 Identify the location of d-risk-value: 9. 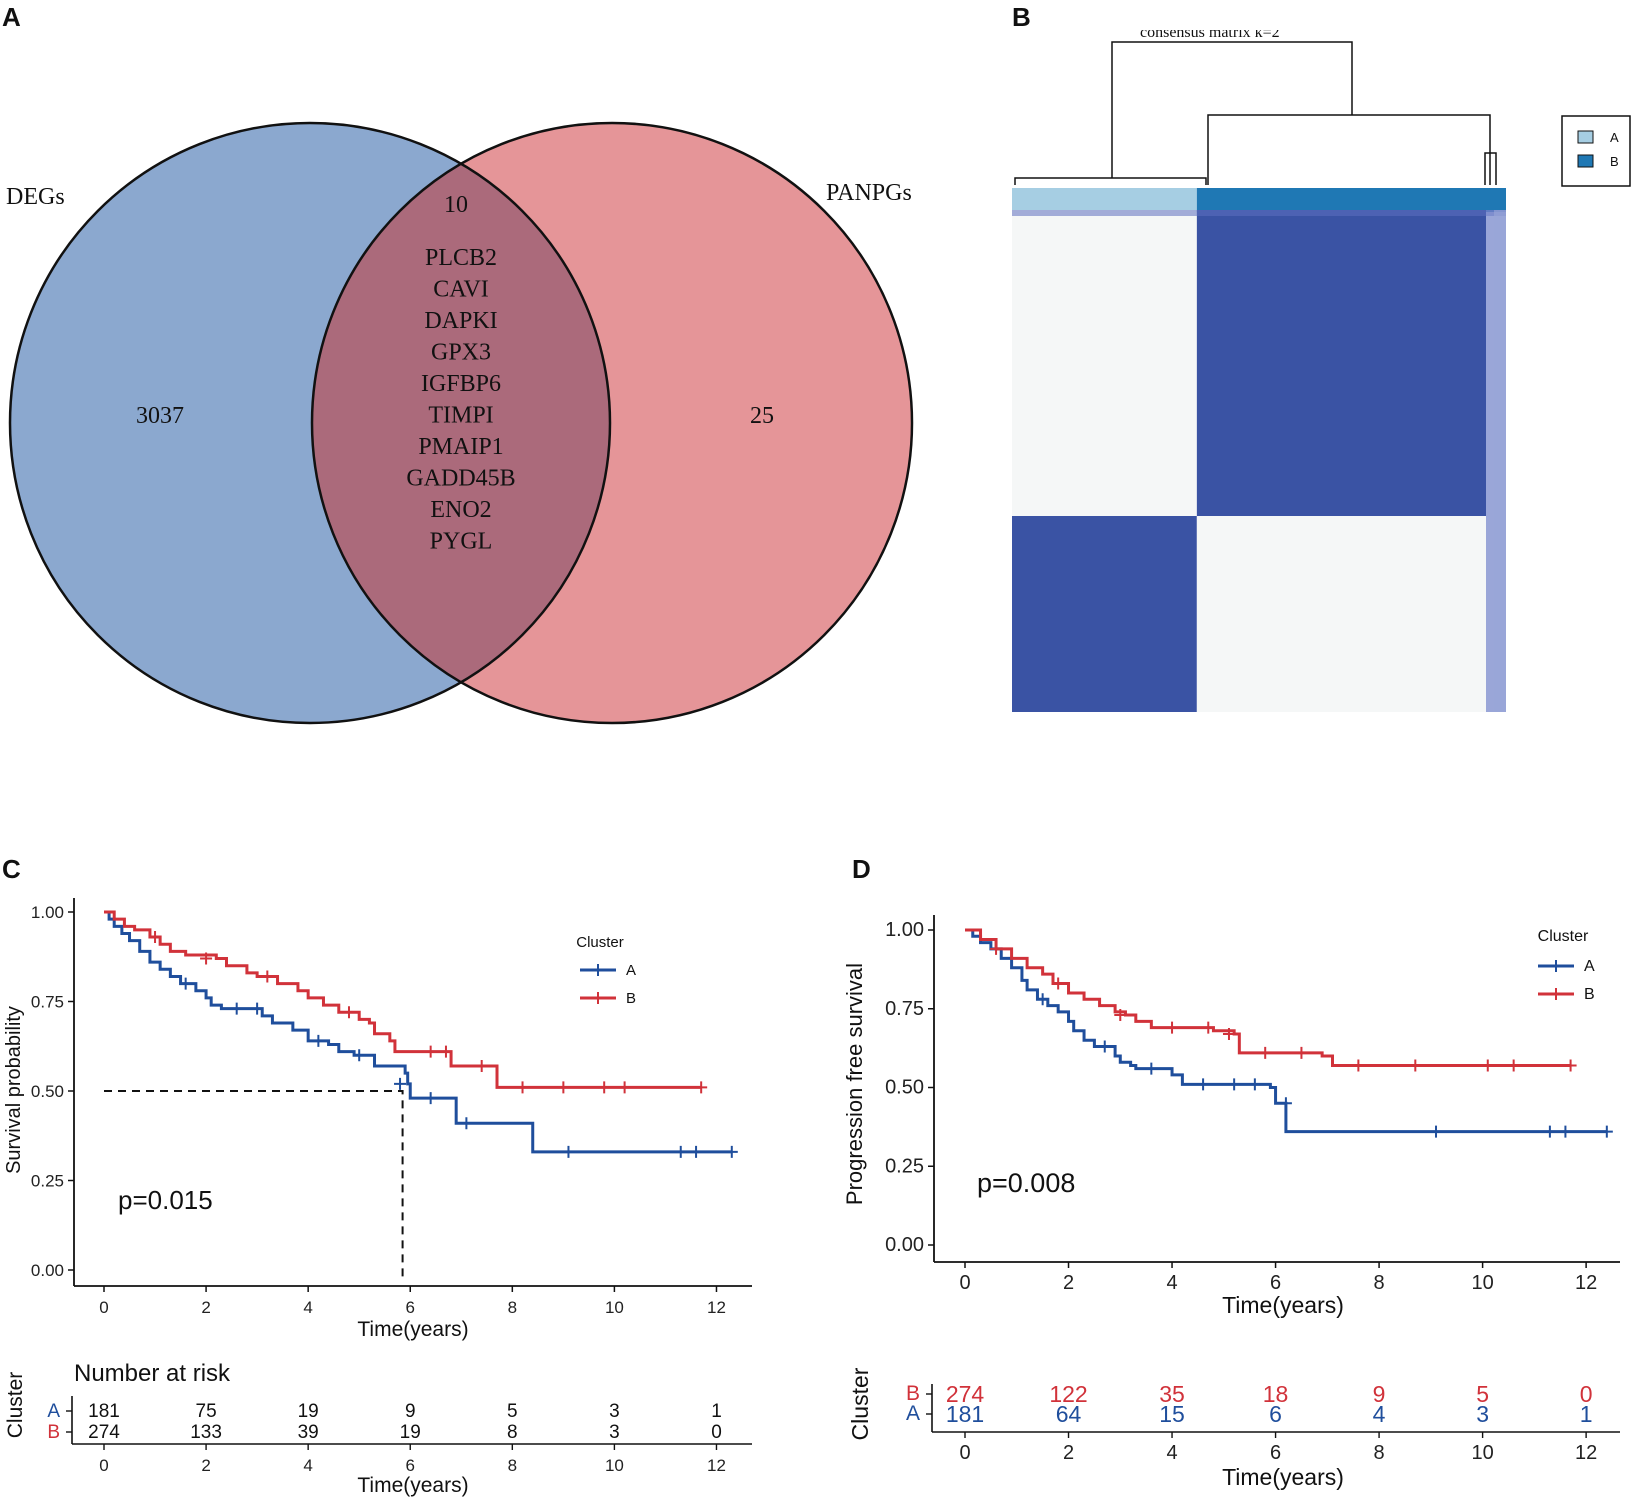
(1379, 1394).